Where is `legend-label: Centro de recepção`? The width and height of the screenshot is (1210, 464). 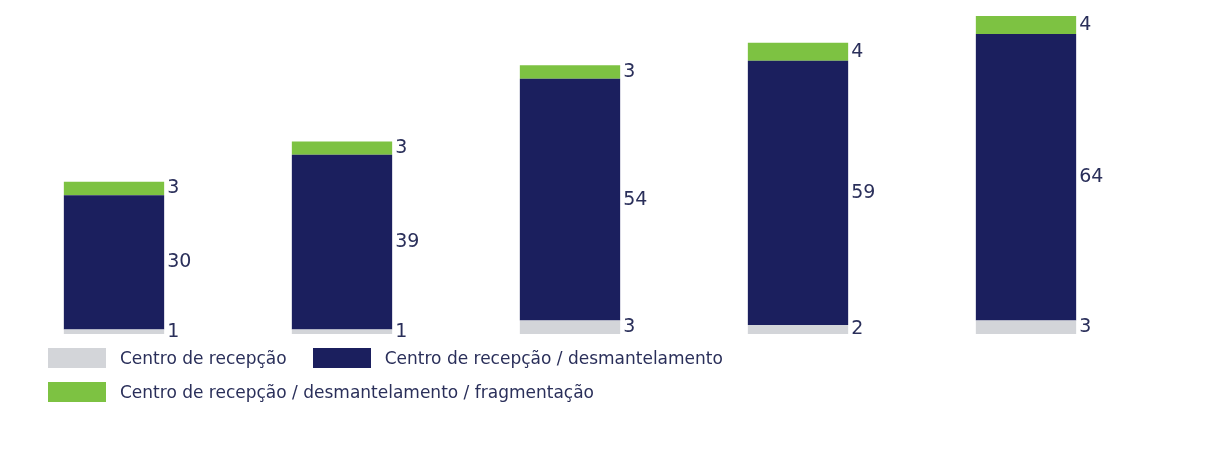
legend-label: Centro de recepção is located at coordinates (203, 358).